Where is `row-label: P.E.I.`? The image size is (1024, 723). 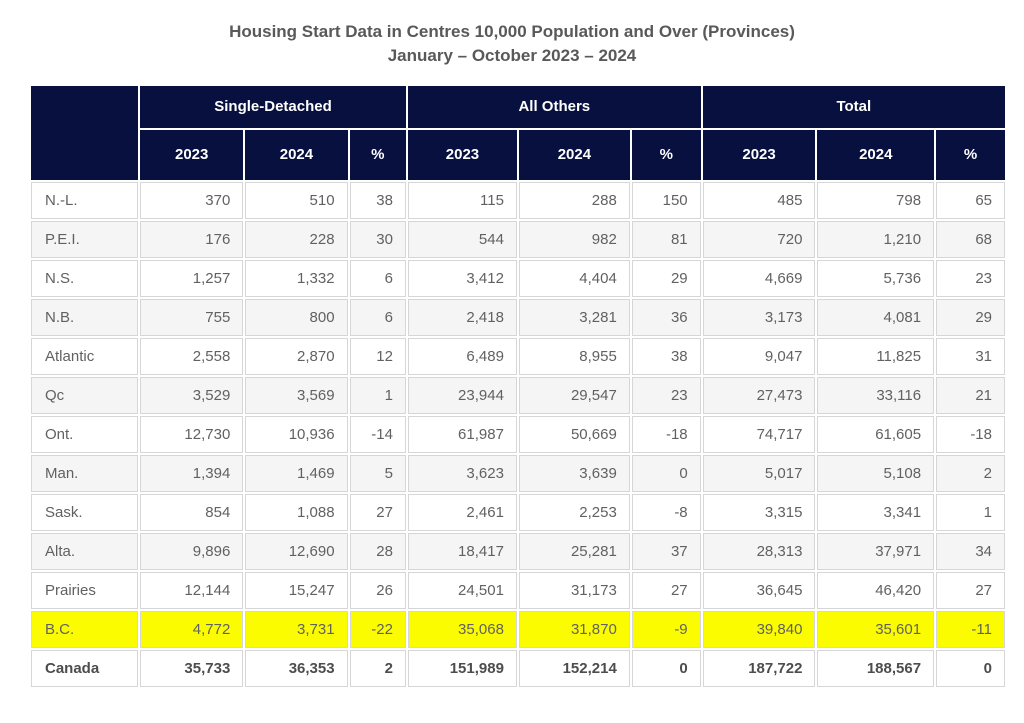
row-label: P.E.I. is located at coordinates (85, 239).